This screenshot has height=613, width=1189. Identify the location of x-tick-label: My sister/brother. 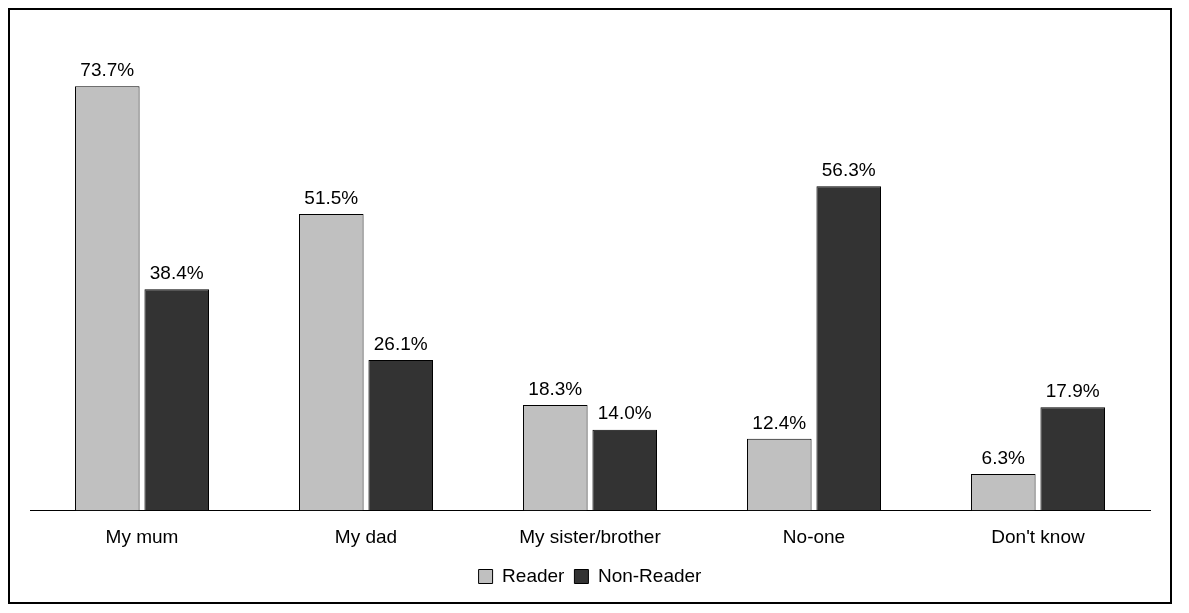
(590, 536).